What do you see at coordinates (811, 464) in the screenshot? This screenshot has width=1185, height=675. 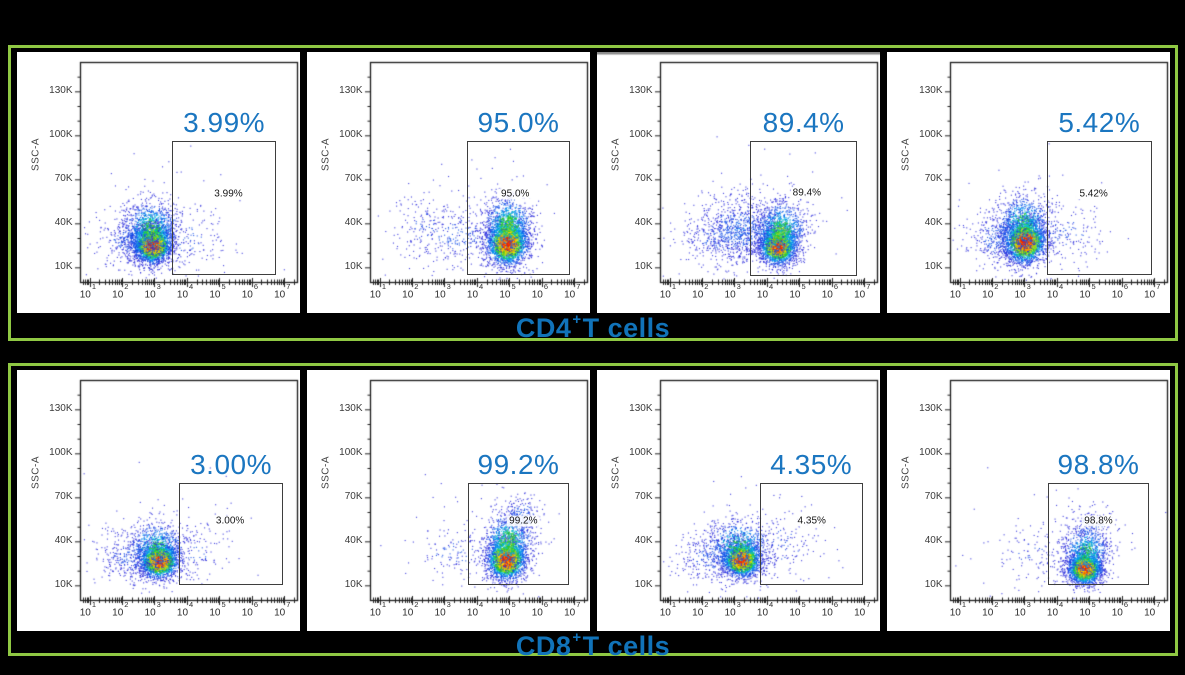 I see `gate-percent-large: 4.35%` at bounding box center [811, 464].